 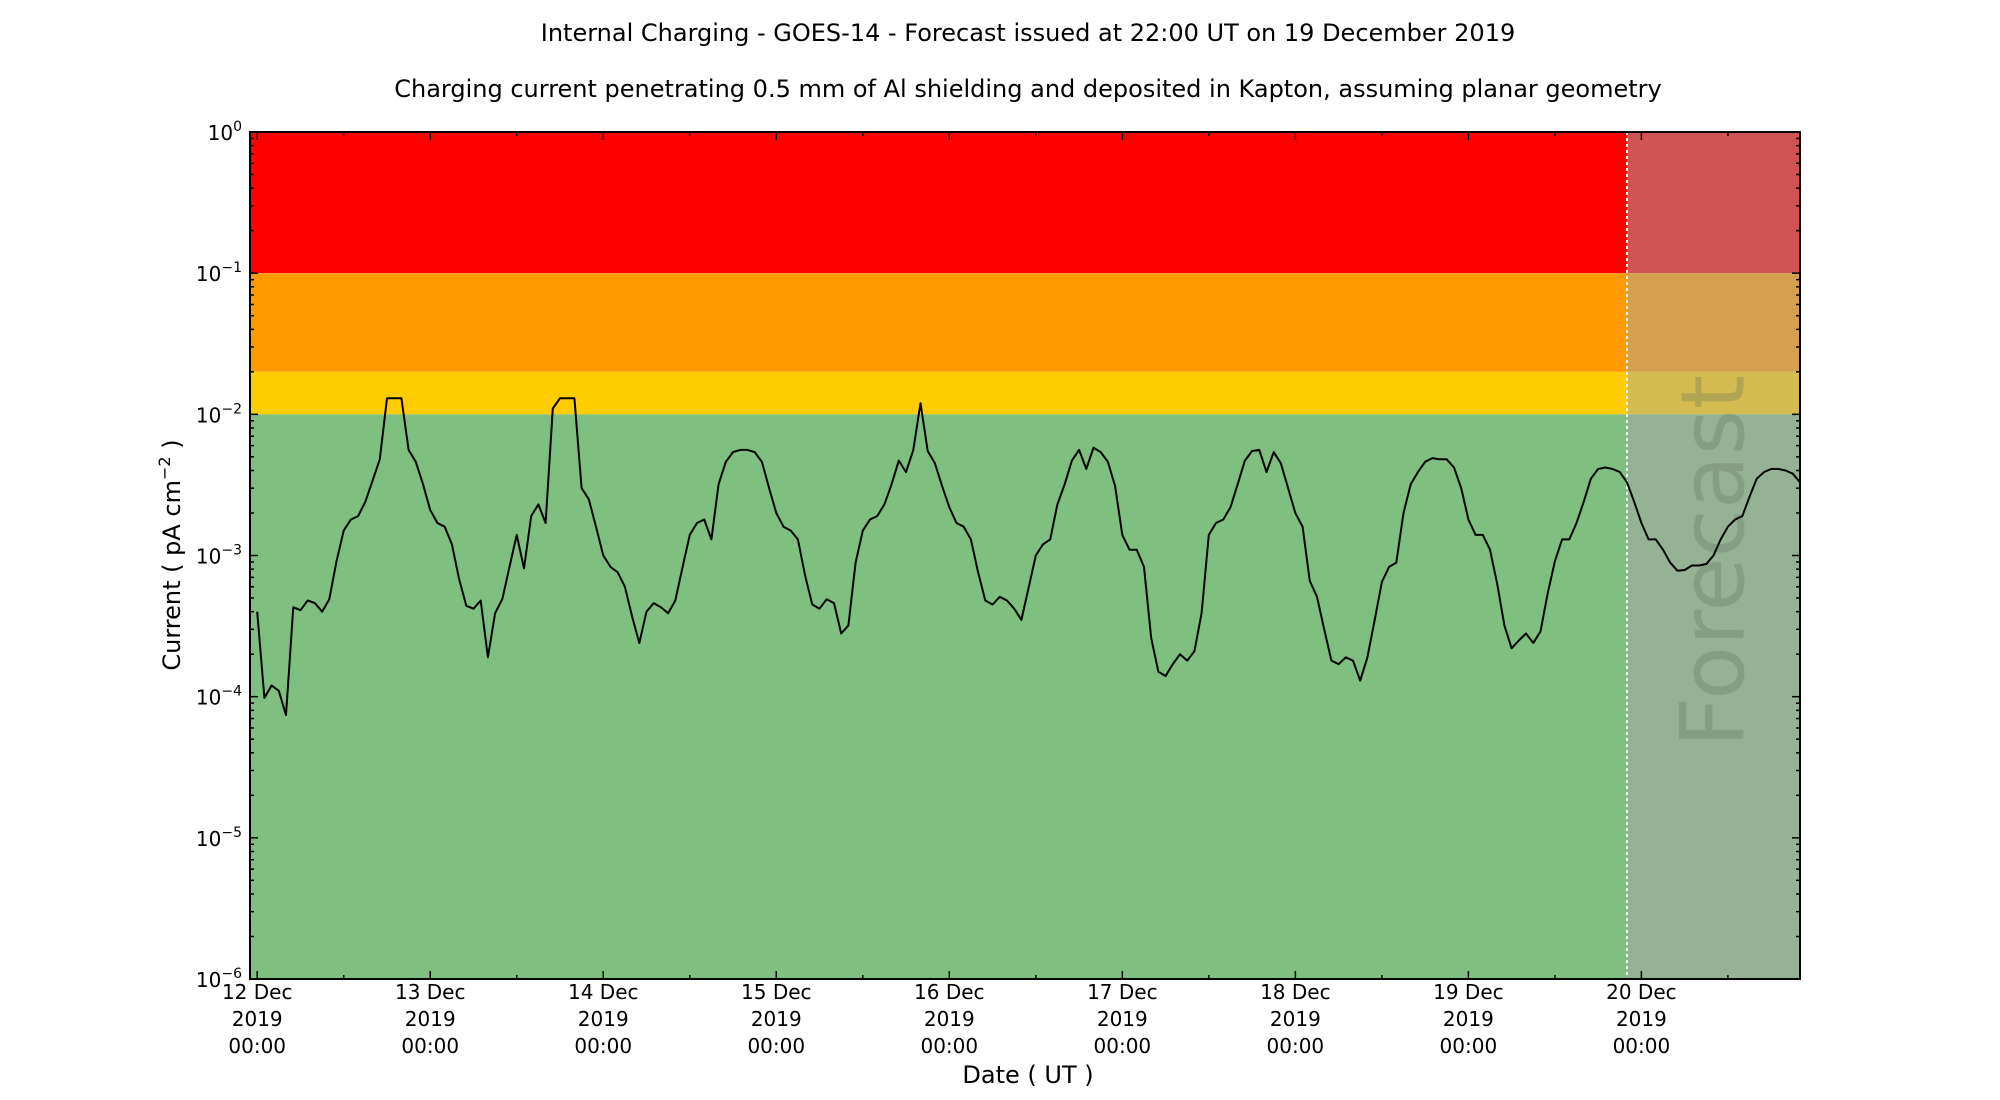 I want to click on y-tick-exponent: −3, so click(x=231, y=551).